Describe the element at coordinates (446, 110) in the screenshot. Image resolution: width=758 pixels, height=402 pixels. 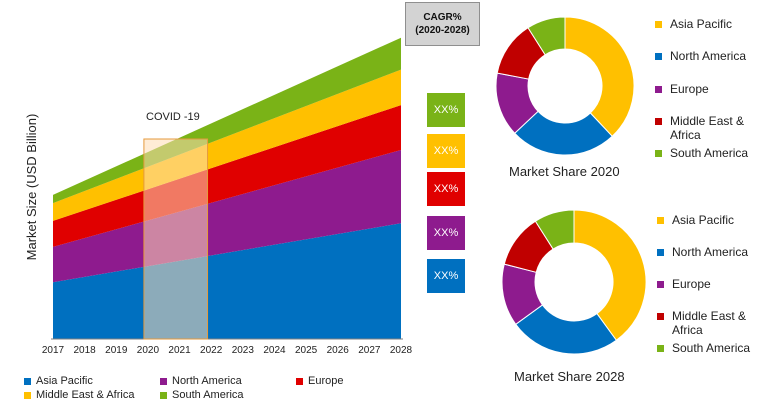
I see `cagr-chip-south-america: XX%` at that location.